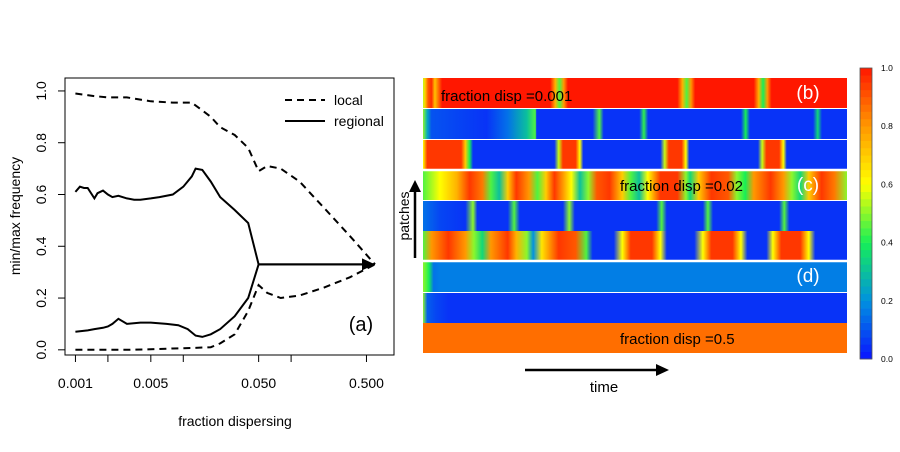  What do you see at coordinates (887, 126) in the screenshot?
I see `colorbar-tick-label: 0.8` at bounding box center [887, 126].